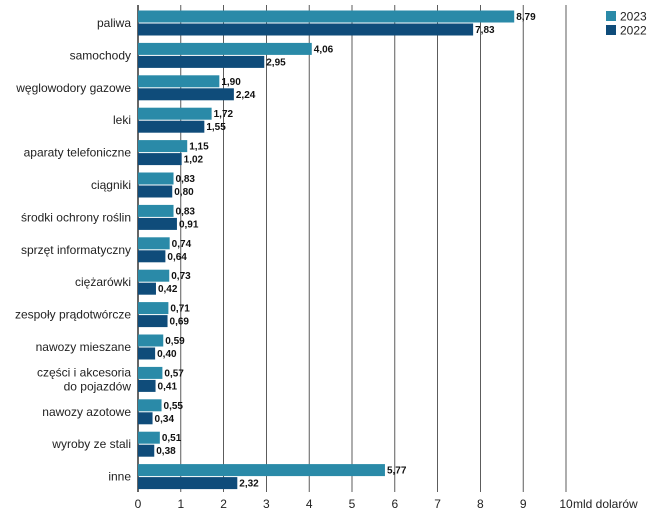 This screenshot has width=650, height=513. What do you see at coordinates (523, 504) in the screenshot?
I see `tick-label: 9` at bounding box center [523, 504].